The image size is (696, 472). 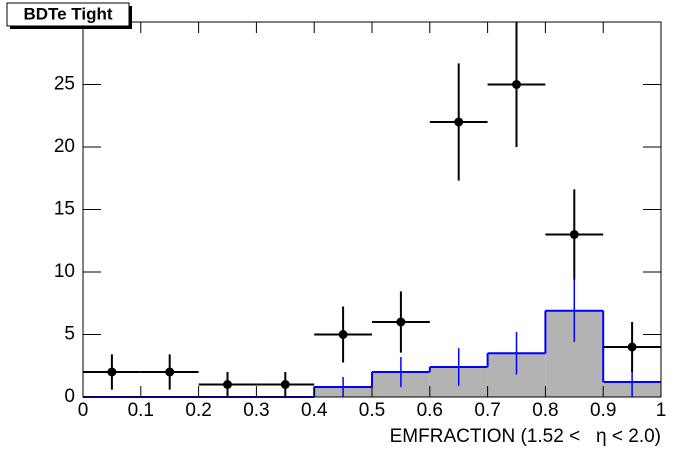 What do you see at coordinates (69, 334) in the screenshot?
I see `y-tick-label: 5` at bounding box center [69, 334].